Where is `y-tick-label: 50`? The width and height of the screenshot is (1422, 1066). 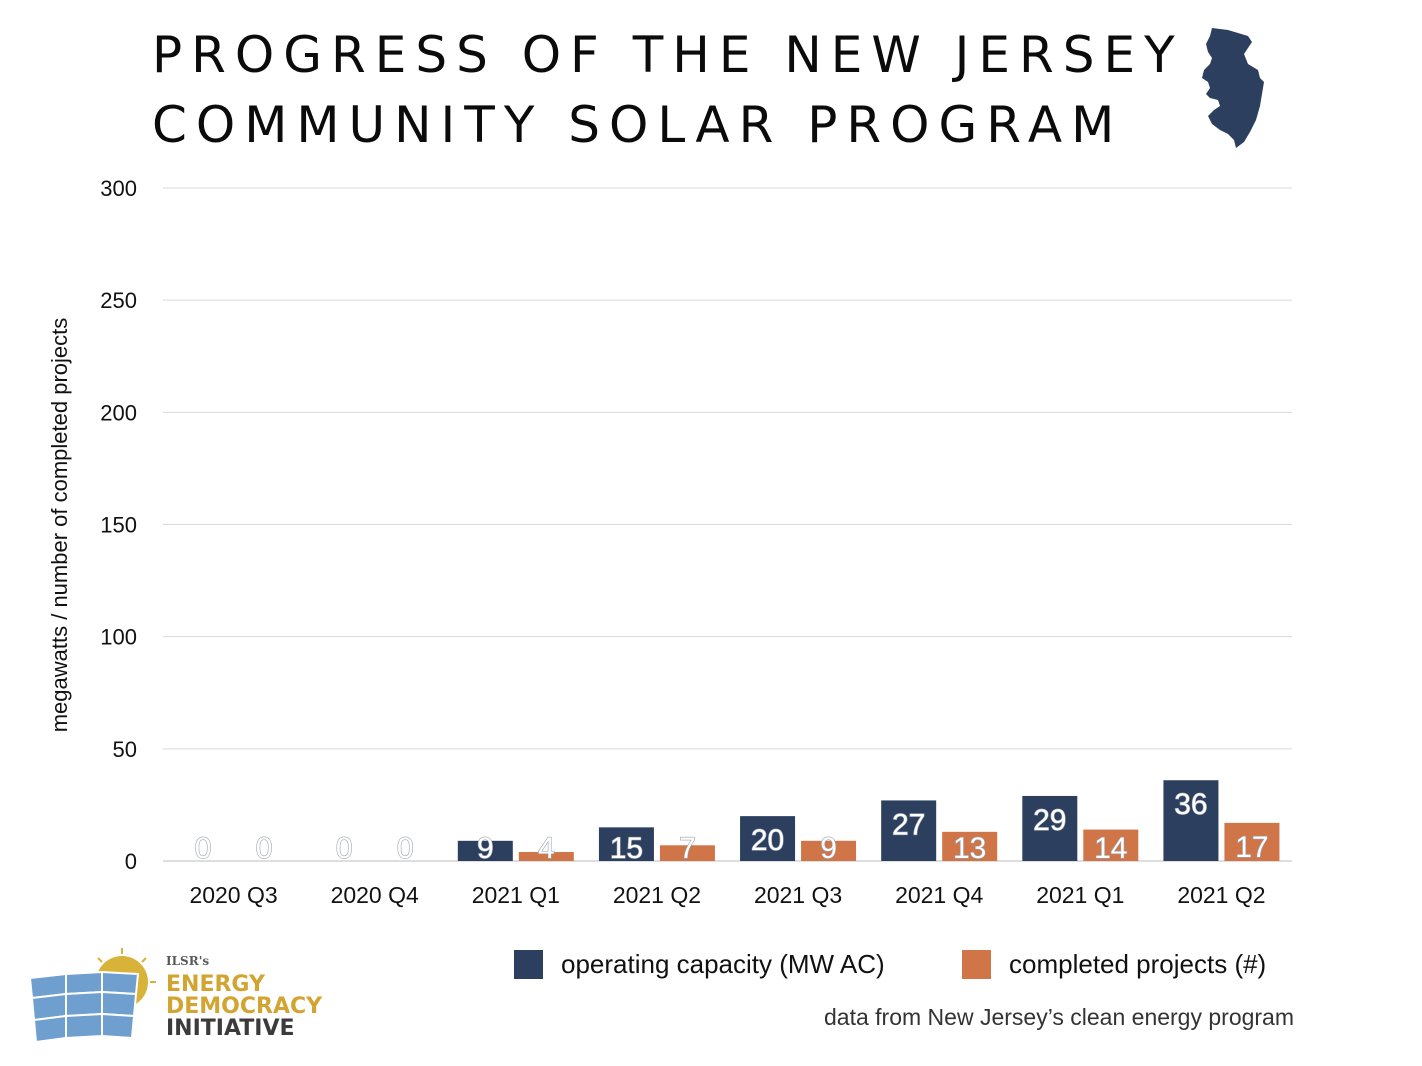 y-tick-label: 50 is located at coordinates (125, 749).